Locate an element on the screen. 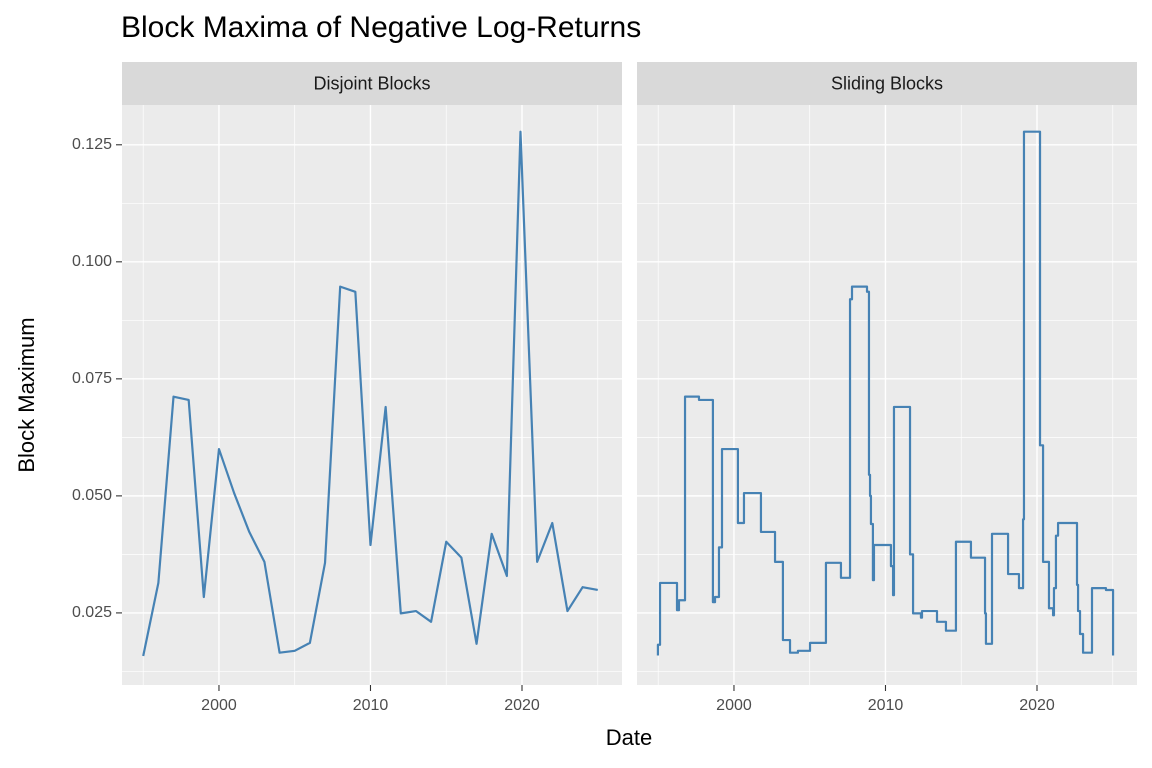  y-tick-label: 0.050 is located at coordinates (92, 495).